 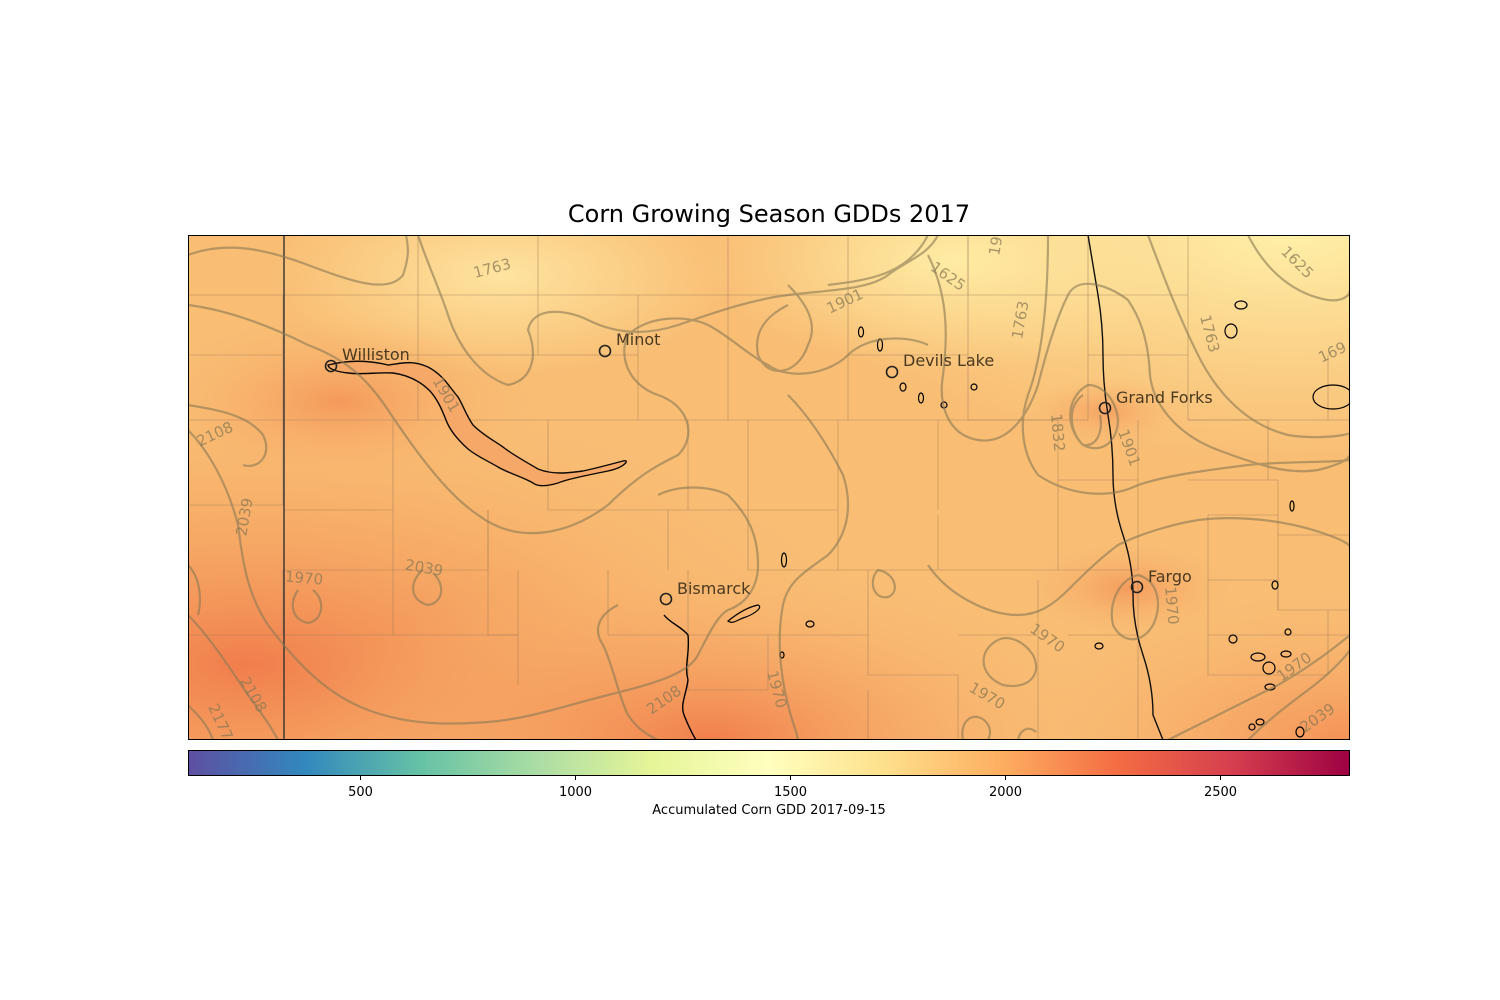 I want to click on colorbar: 500 1000 1500 2000 2500, so click(x=769, y=795).